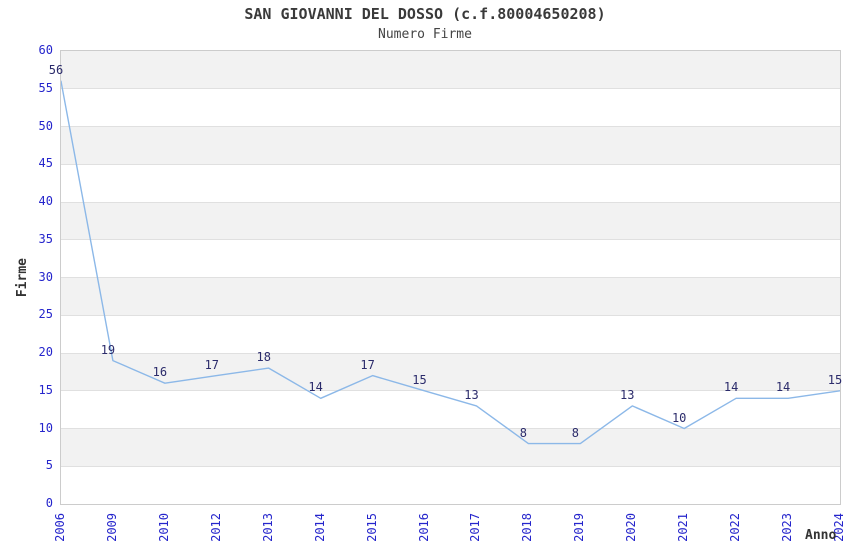 The height and width of the screenshot is (550, 850). Describe the element at coordinates (49, 503) in the screenshot. I see `y-tick-label: 0` at that location.